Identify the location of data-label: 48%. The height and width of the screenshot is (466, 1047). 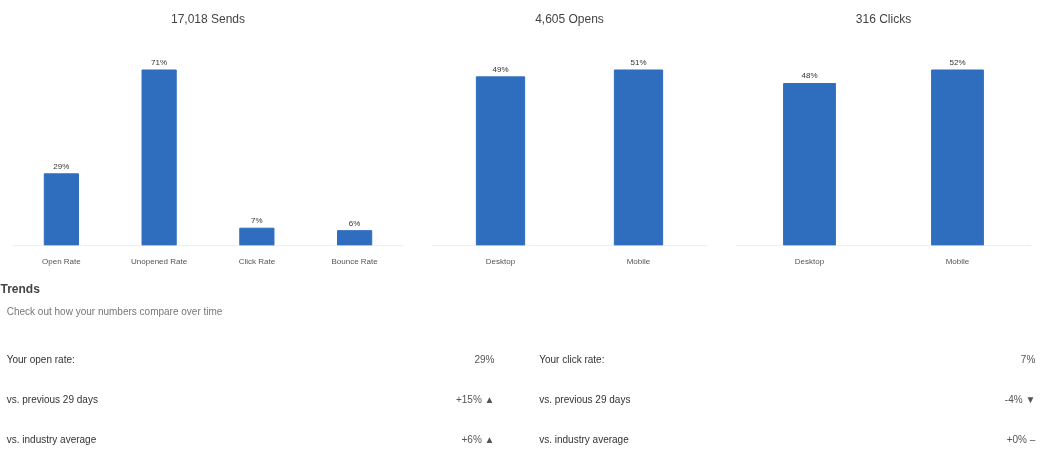
(809, 76).